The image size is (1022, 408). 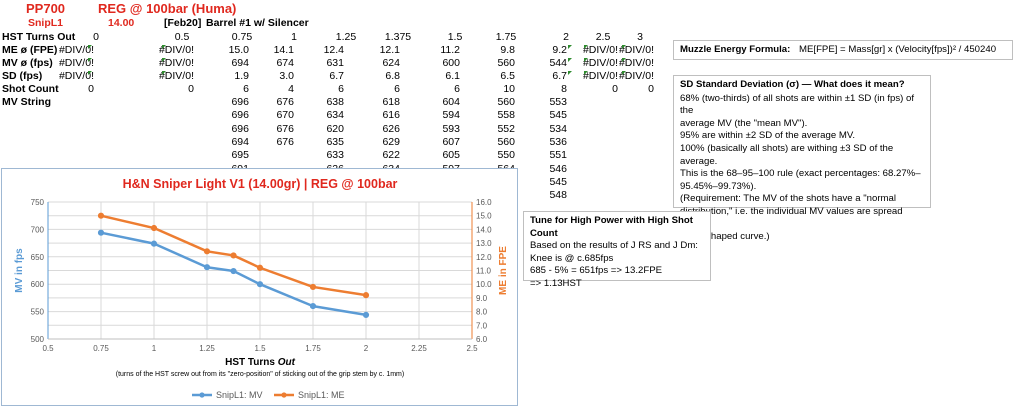 What do you see at coordinates (391, 155) in the screenshot?
I see `mv-string-cell: 622` at bounding box center [391, 155].